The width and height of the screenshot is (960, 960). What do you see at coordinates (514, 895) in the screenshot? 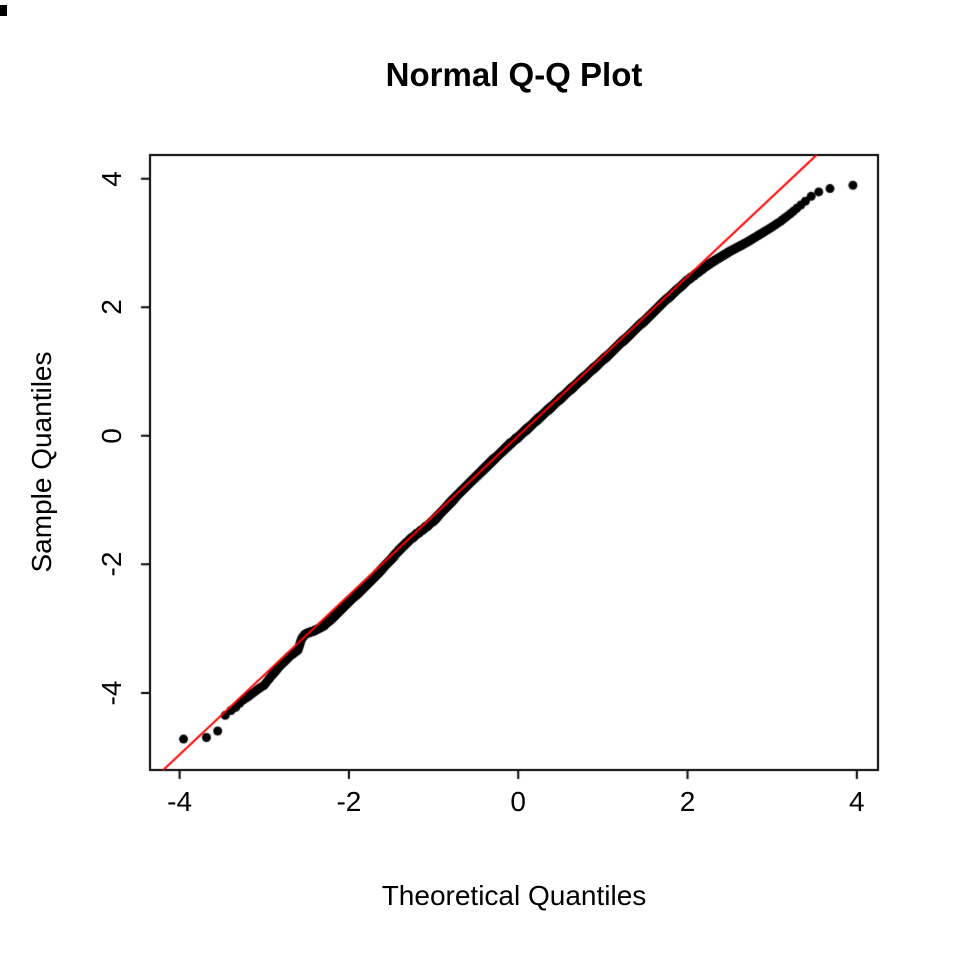
I see `x-axis-label: Theoretical Quantiles` at bounding box center [514, 895].